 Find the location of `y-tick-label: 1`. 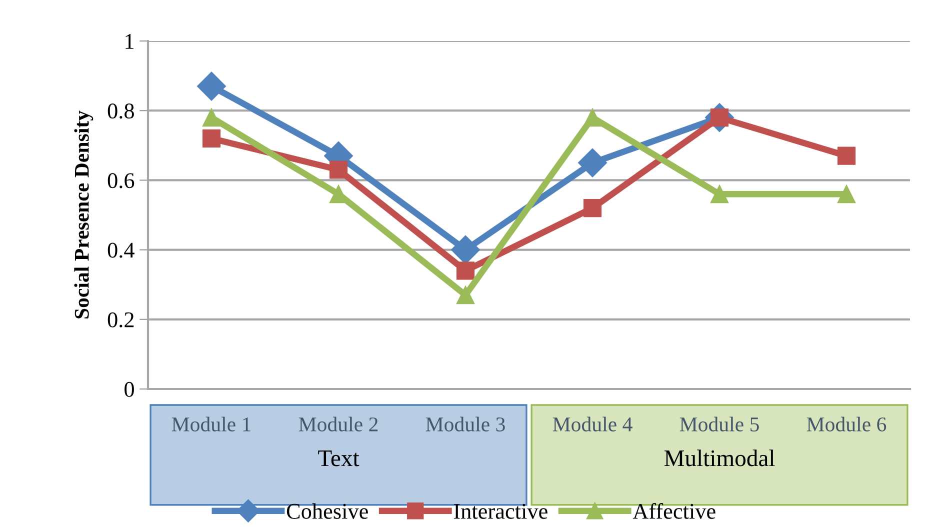

y-tick-label: 1 is located at coordinates (130, 41).